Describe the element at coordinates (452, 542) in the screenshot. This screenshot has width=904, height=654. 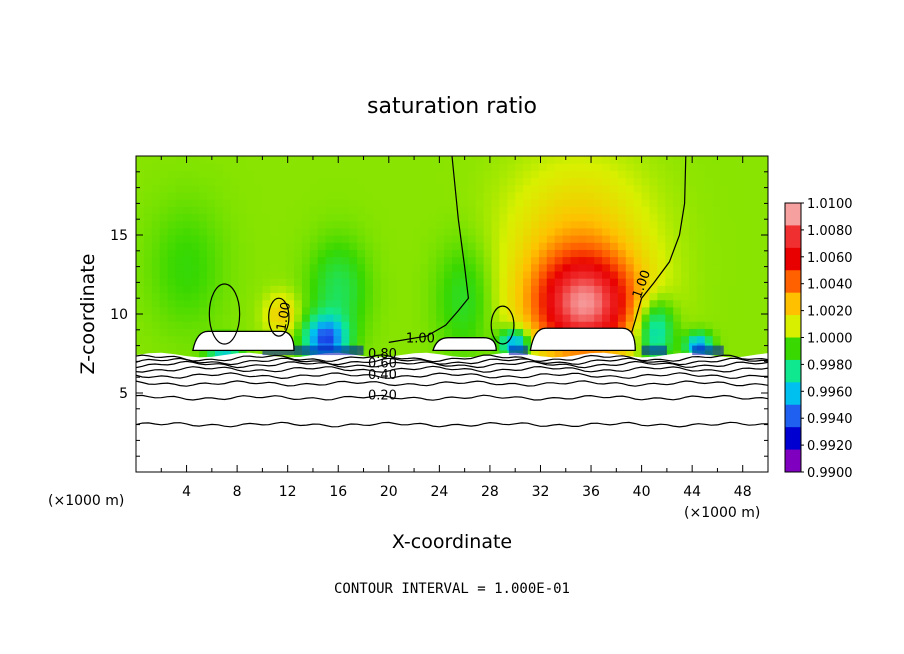
I see `x-axis-label: X-coordinate` at that location.